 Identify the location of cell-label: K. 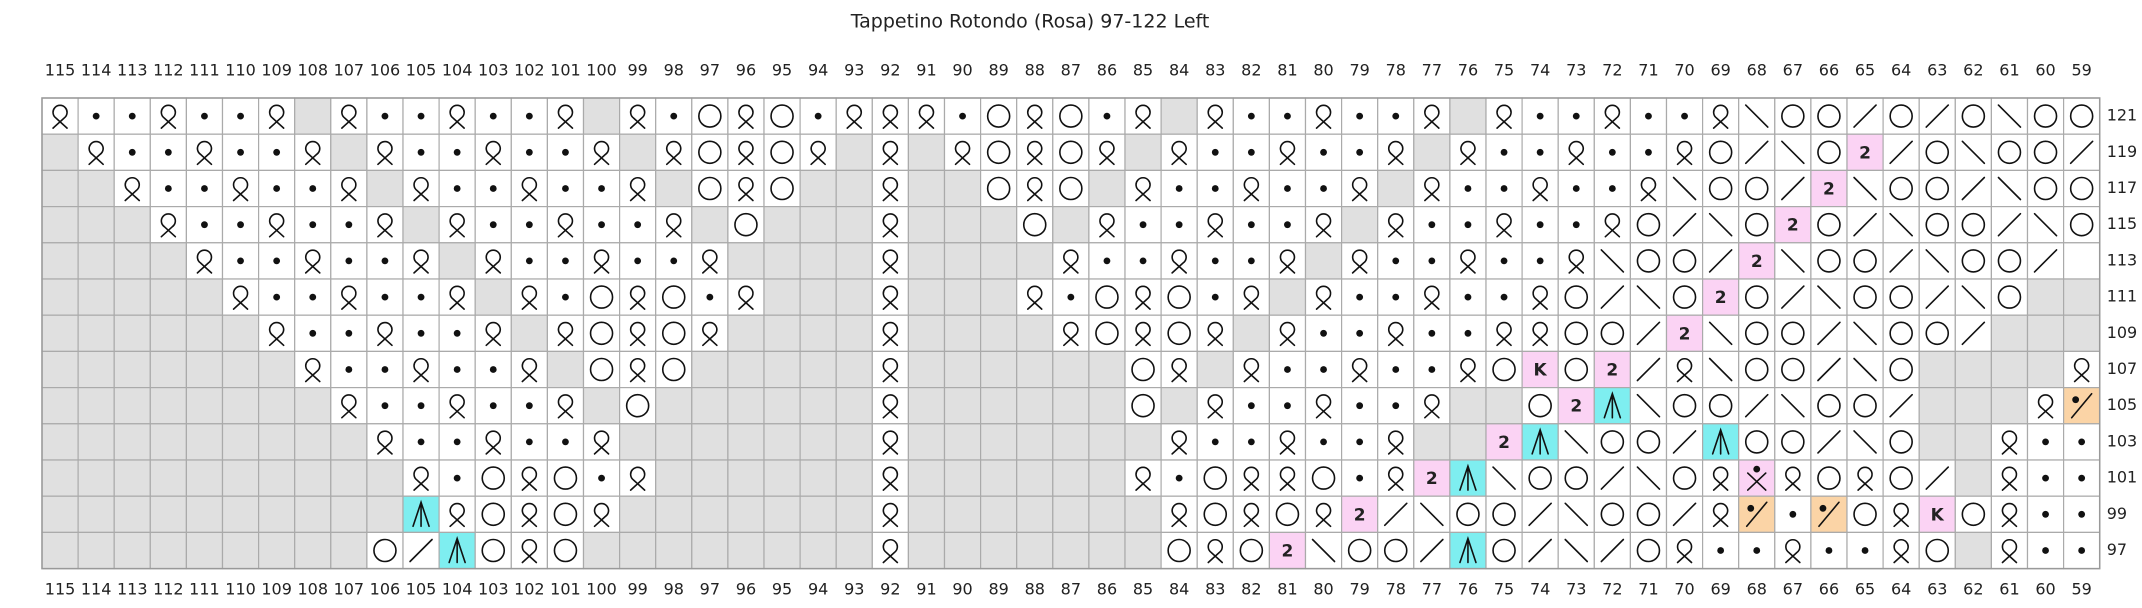
(1938, 515).